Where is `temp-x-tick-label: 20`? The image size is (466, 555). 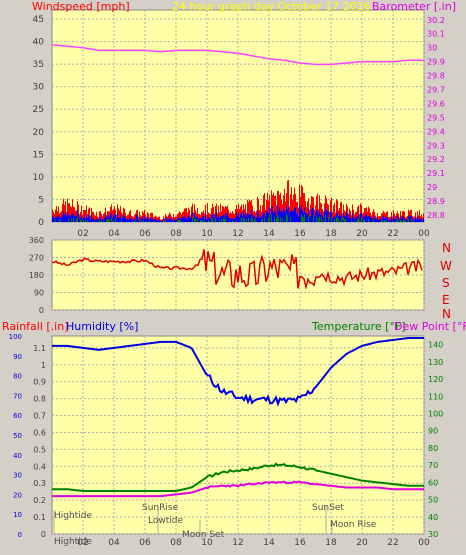
temp-x-tick-label: 20 is located at coordinates (362, 543).